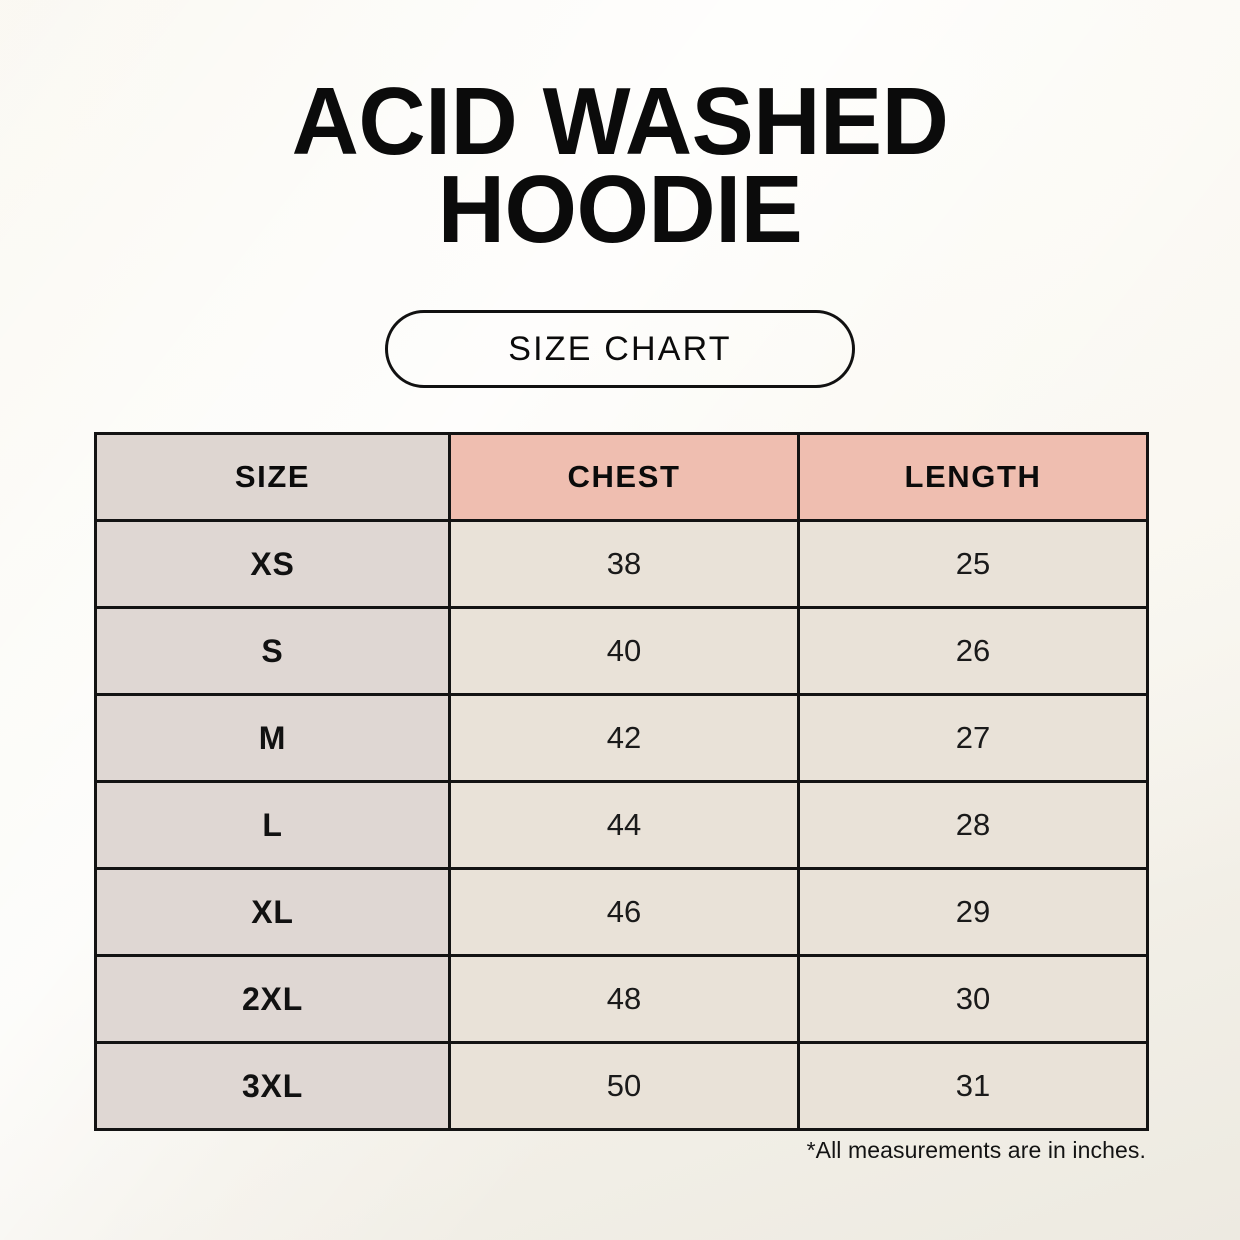  Describe the element at coordinates (272, 912) in the screenshot. I see `cell-size: XL` at that location.